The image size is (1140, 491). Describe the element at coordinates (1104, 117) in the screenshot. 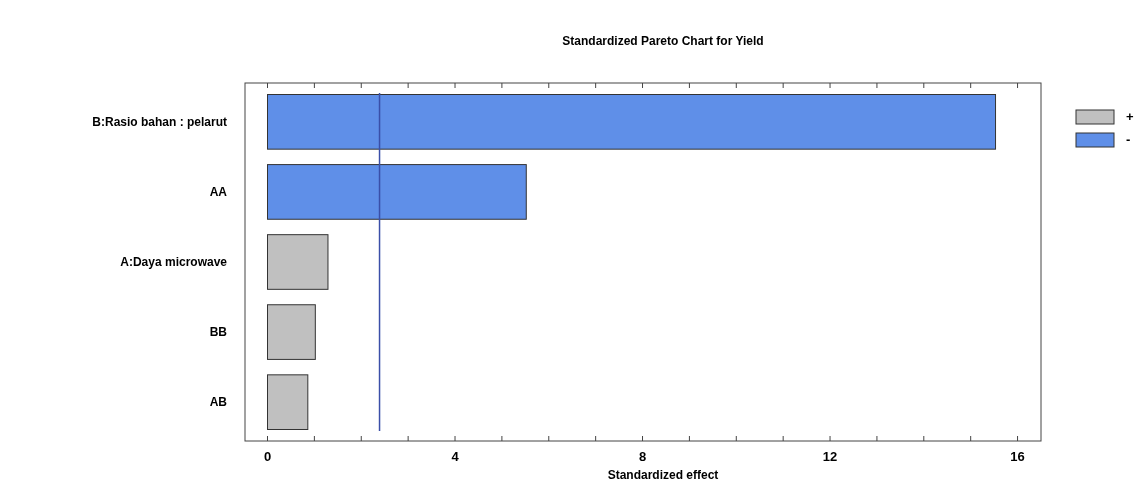

I see `legend-entry: +` at that location.